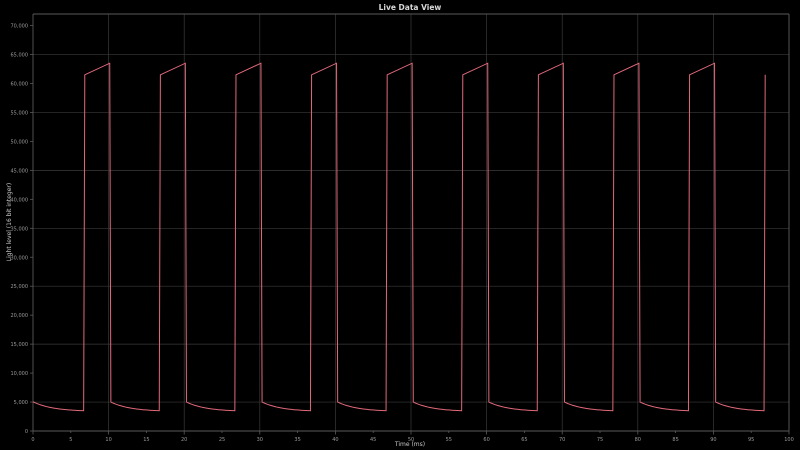 Image resolution: width=800 pixels, height=450 pixels. I want to click on y-tick-label: 40,000, so click(20, 200).